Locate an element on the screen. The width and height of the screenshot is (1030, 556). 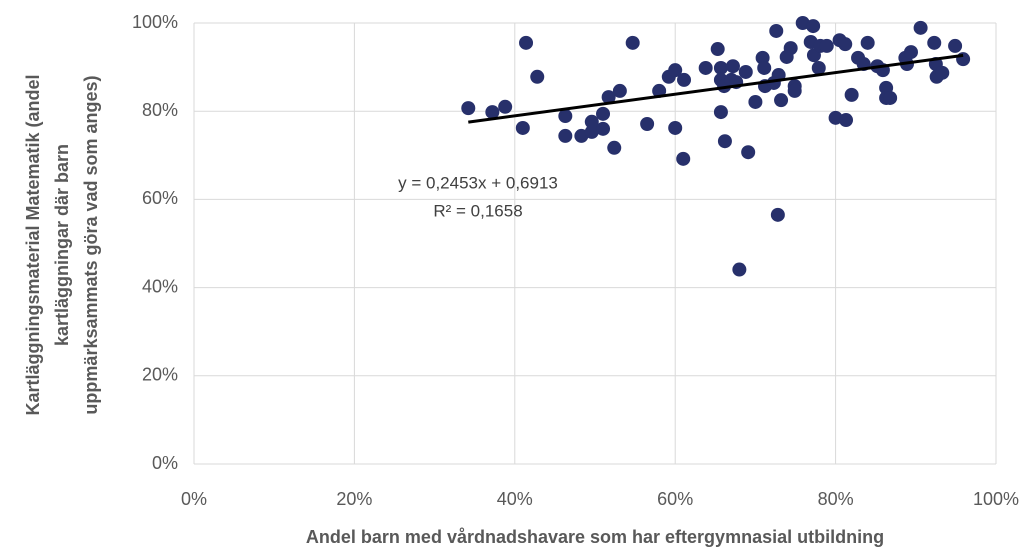
y-tick-label: 60% is located at coordinates (160, 198).